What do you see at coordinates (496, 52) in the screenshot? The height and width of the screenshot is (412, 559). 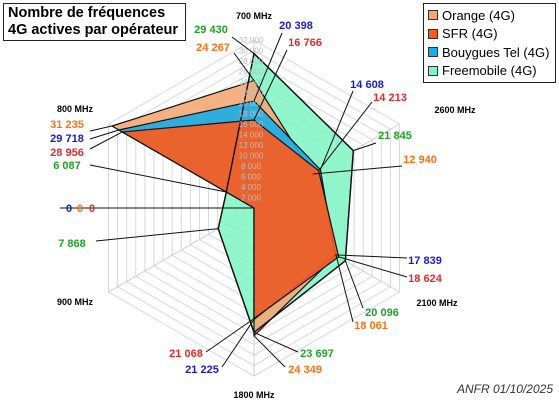 I see `legend-label-bouygues: Bouygues Tel (4G)` at bounding box center [496, 52].